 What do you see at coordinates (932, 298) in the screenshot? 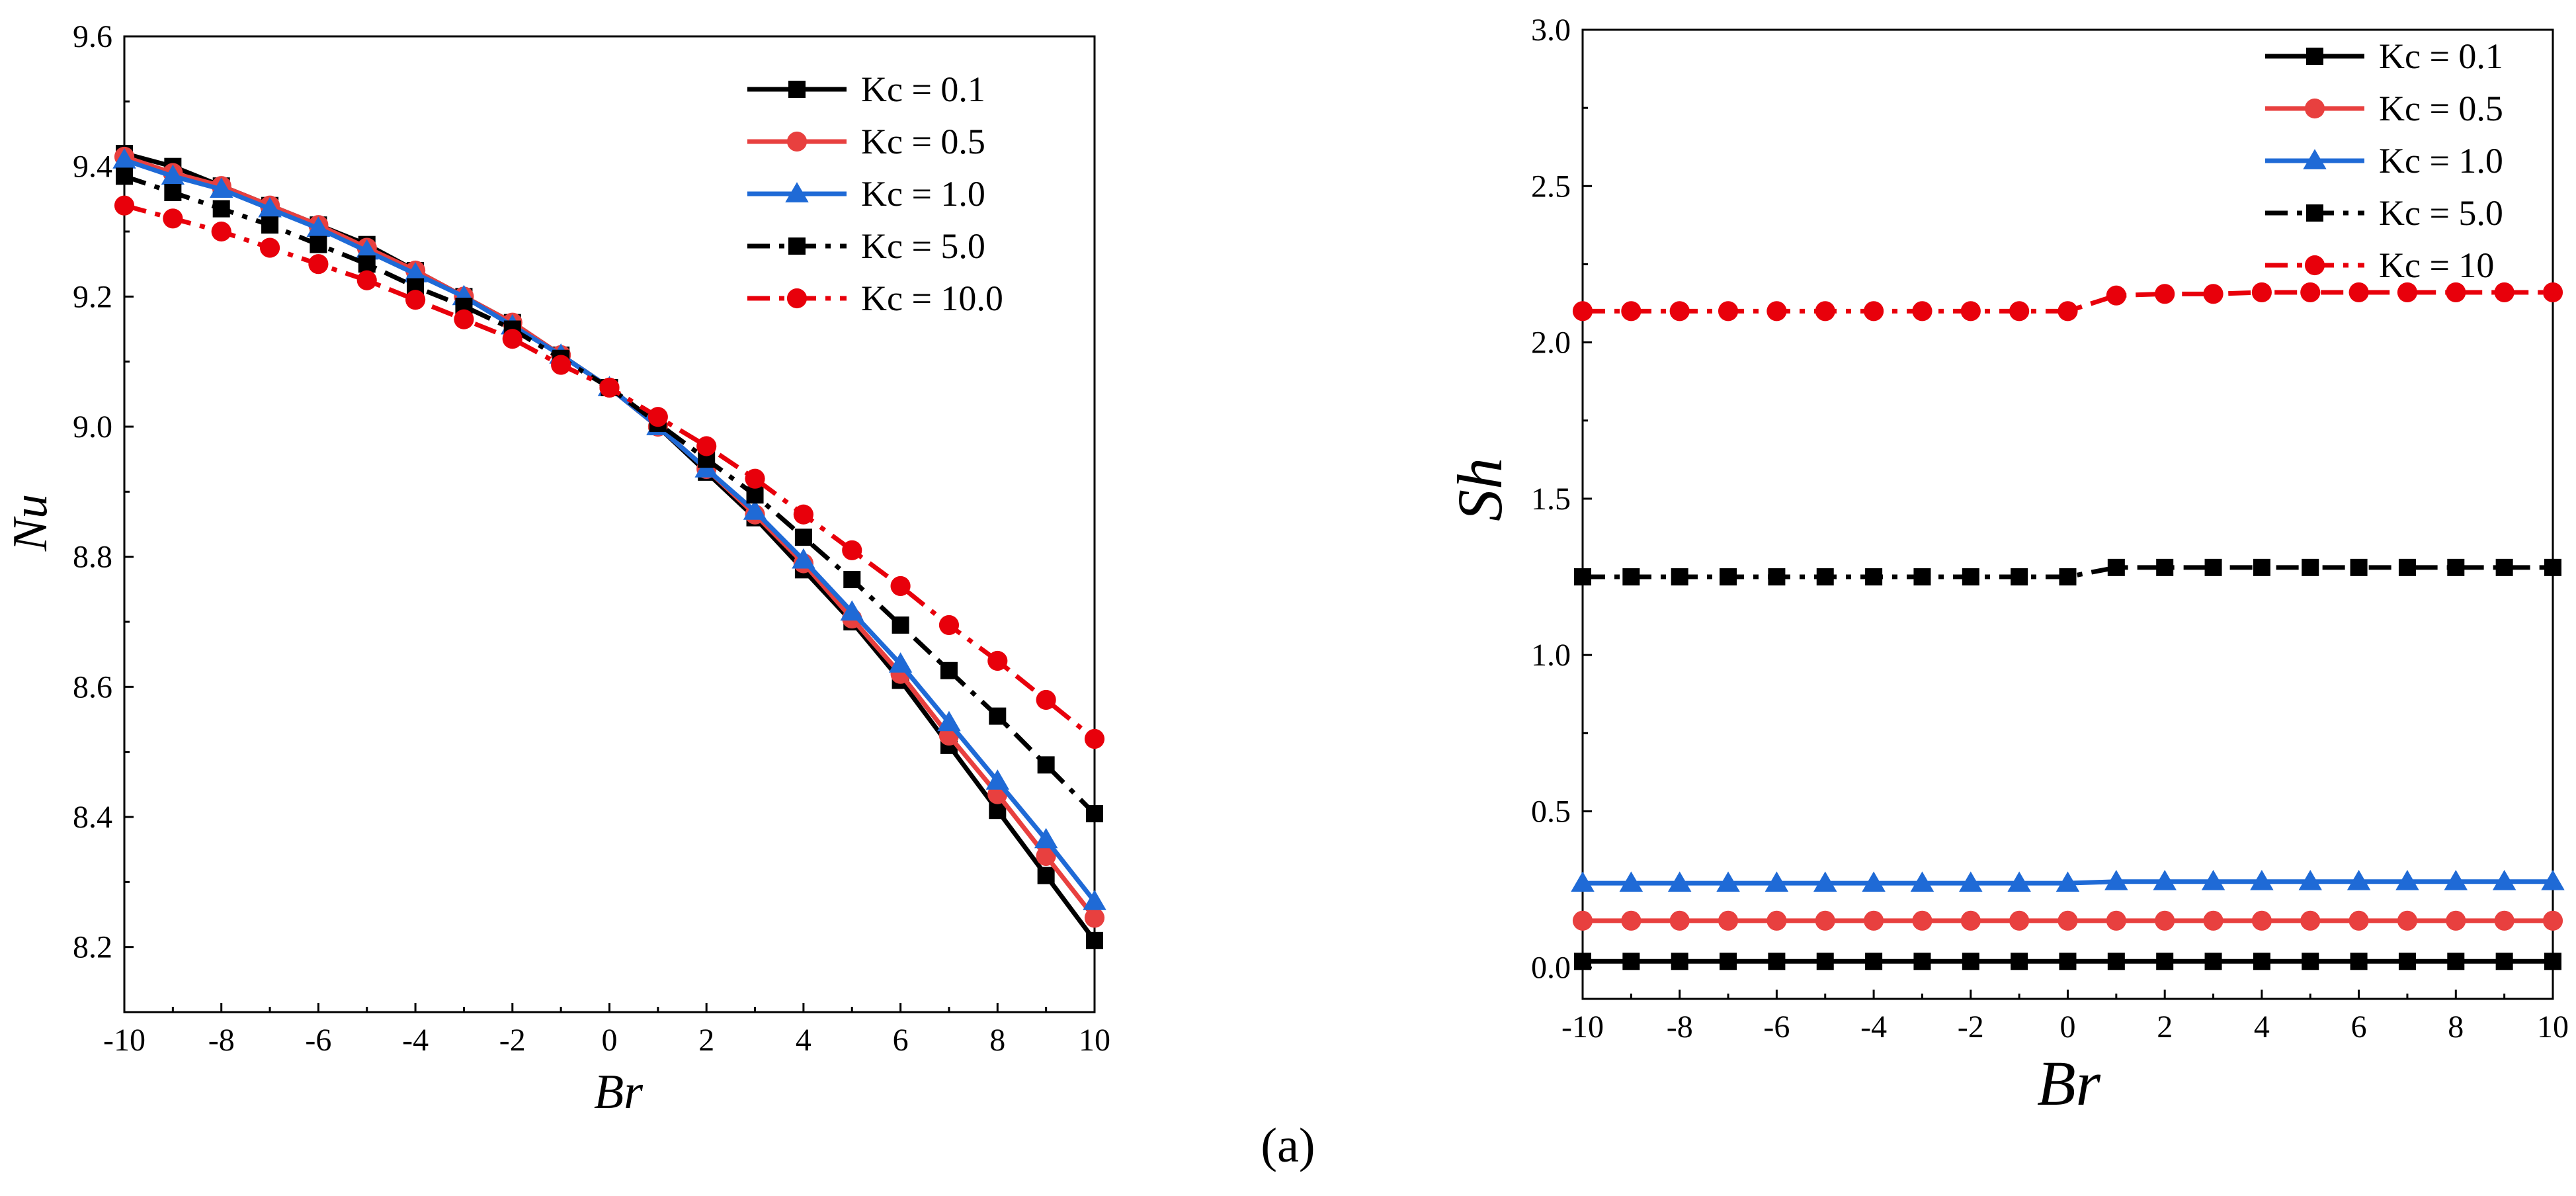
I see `nu-legend-label: Kc = 10.0` at bounding box center [932, 298].